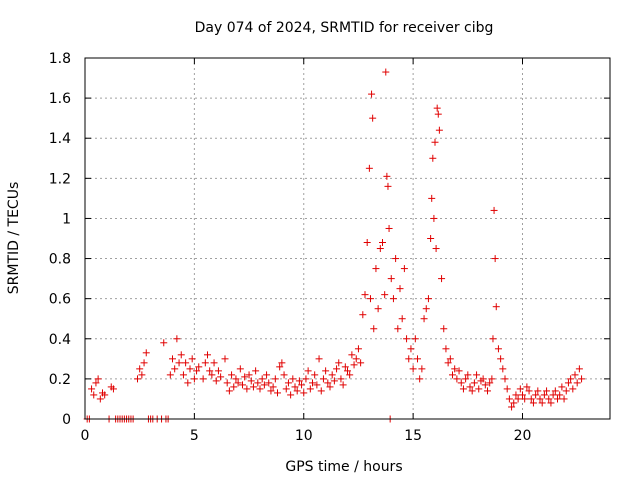 The height and width of the screenshot is (480, 640). What do you see at coordinates (85, 436) in the screenshot?
I see `x-tick-label: 0` at bounding box center [85, 436].